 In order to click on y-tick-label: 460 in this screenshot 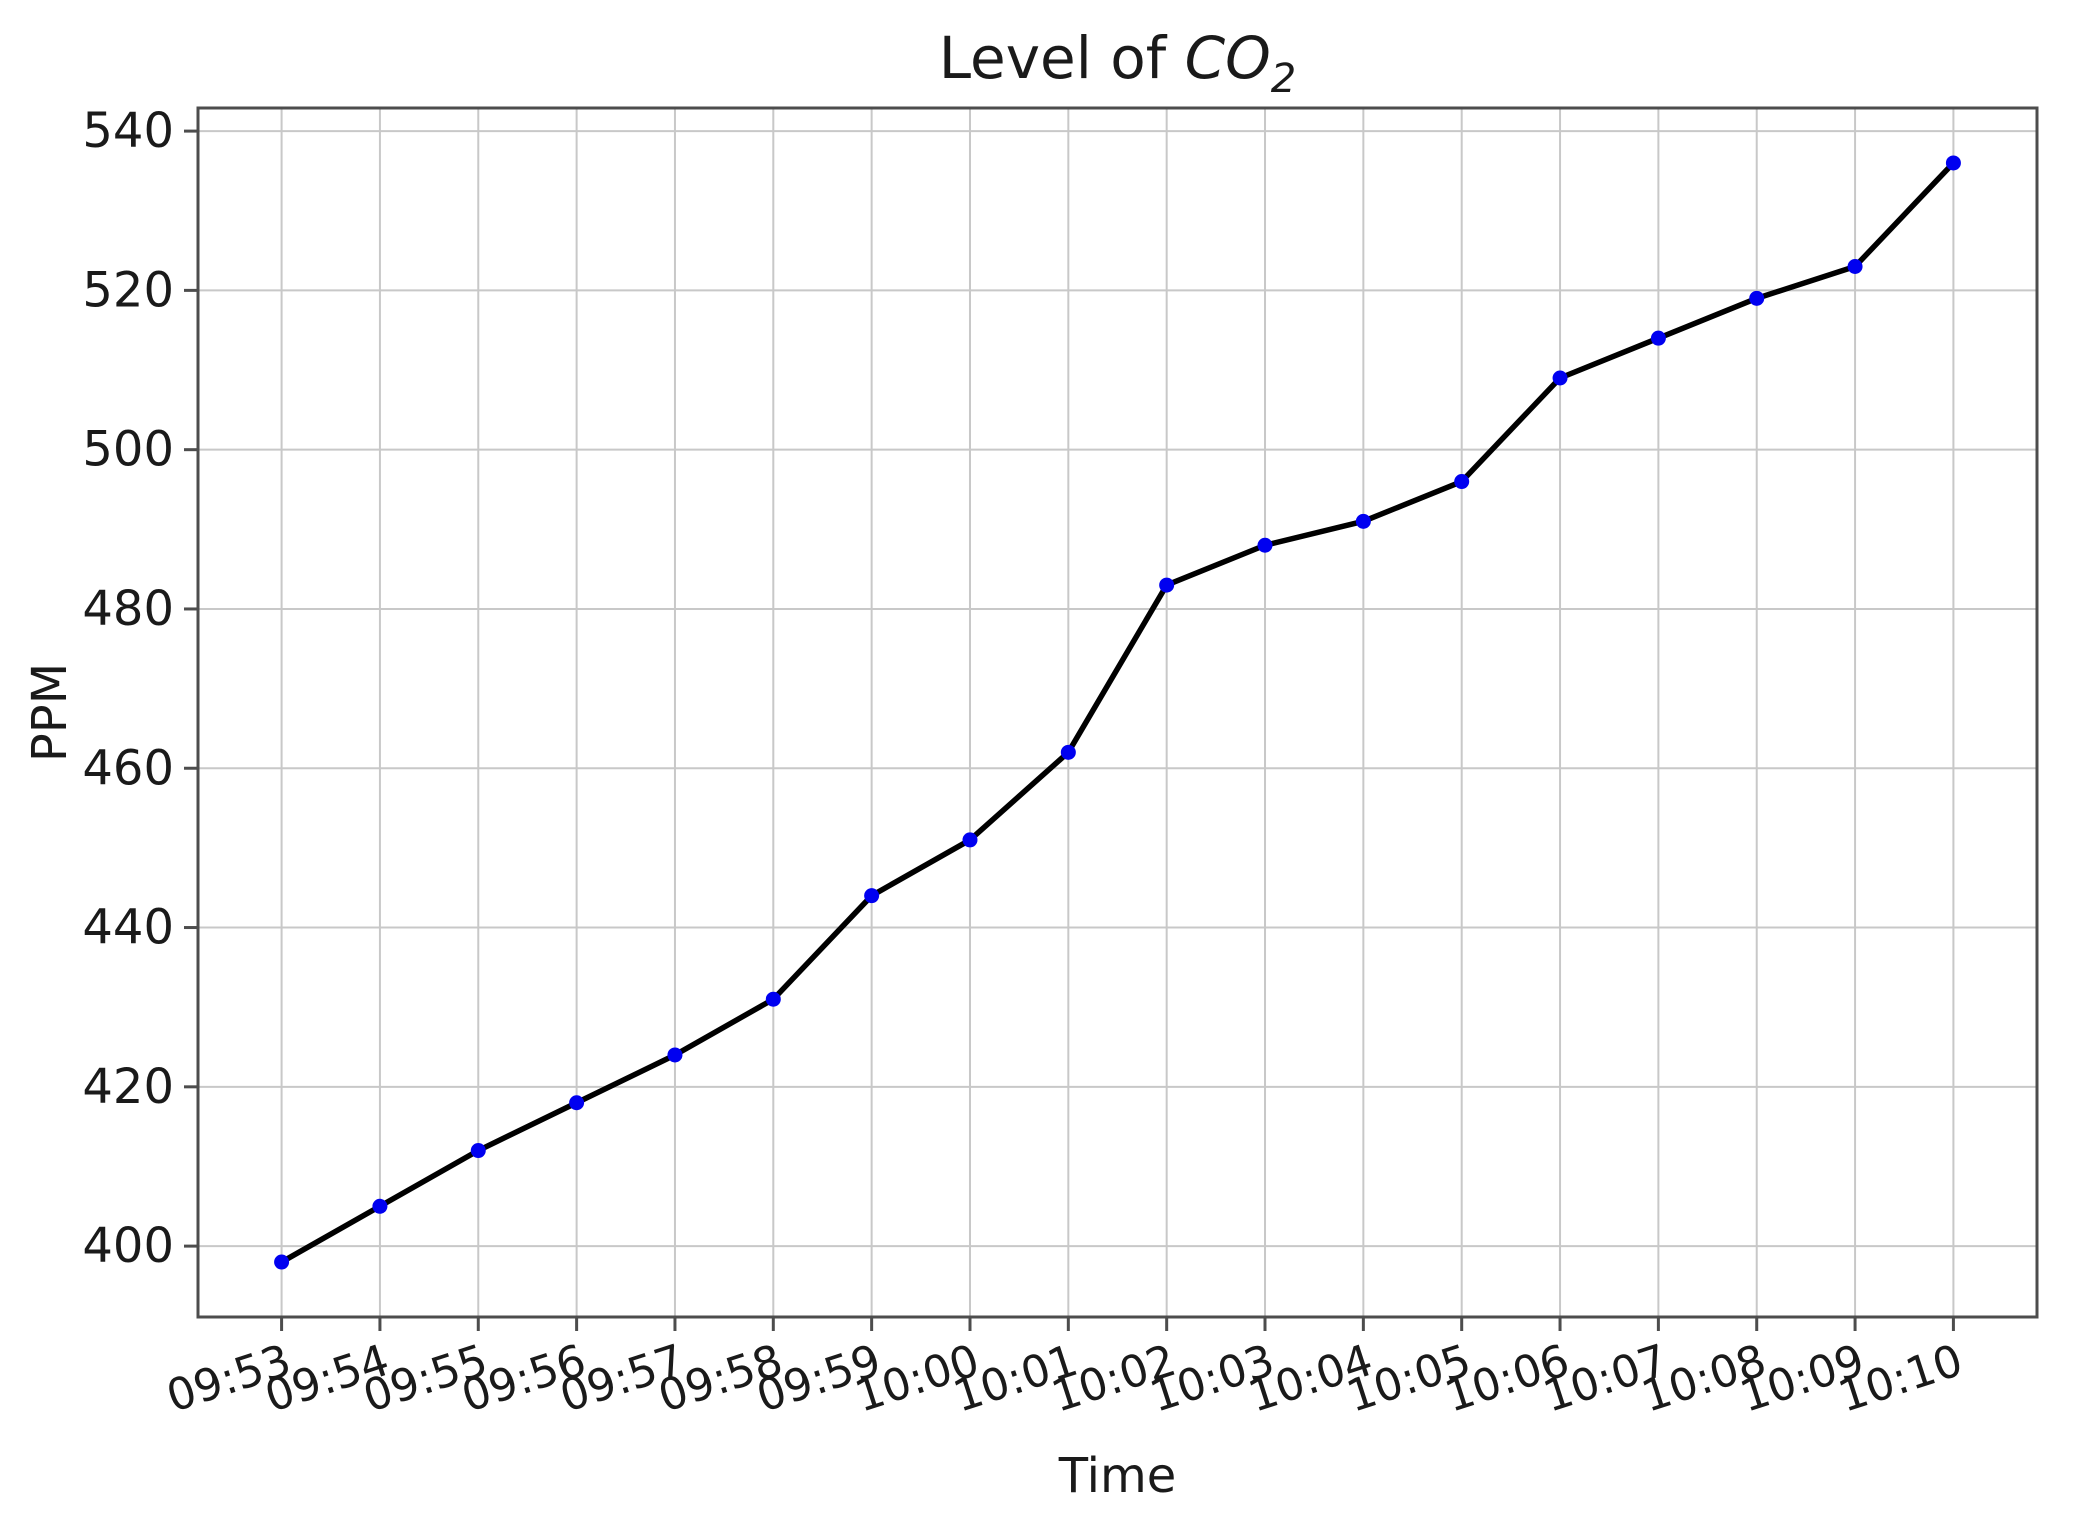, I will do `click(128, 768)`.